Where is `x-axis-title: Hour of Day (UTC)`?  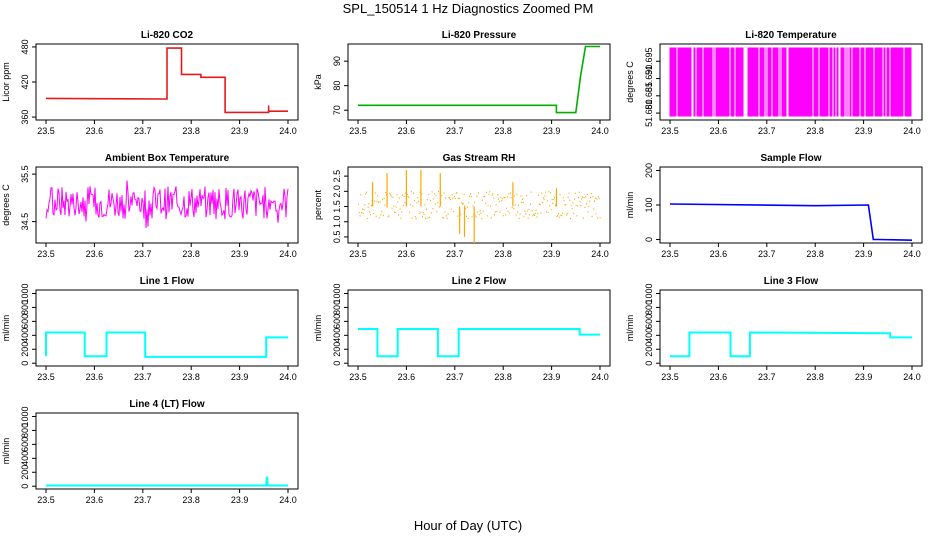 x-axis-title: Hour of Day (UTC) is located at coordinates (468, 525).